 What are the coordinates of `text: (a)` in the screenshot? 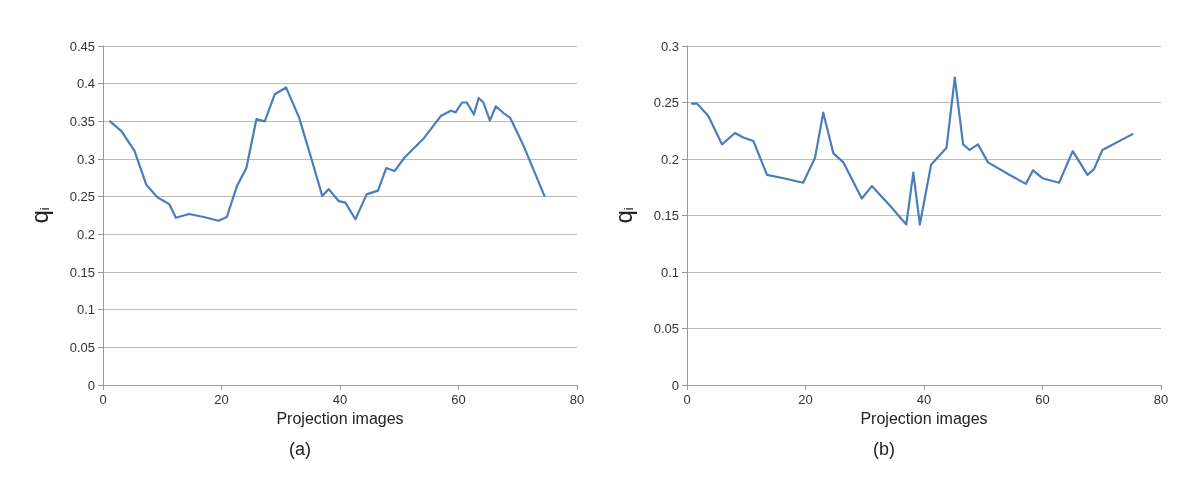 It's located at (300, 449).